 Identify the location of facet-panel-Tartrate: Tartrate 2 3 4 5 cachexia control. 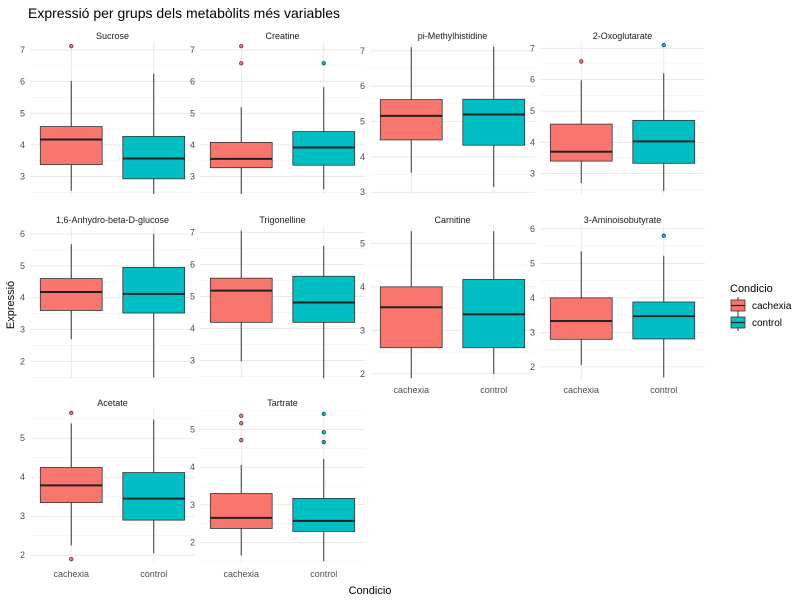
(277, 488).